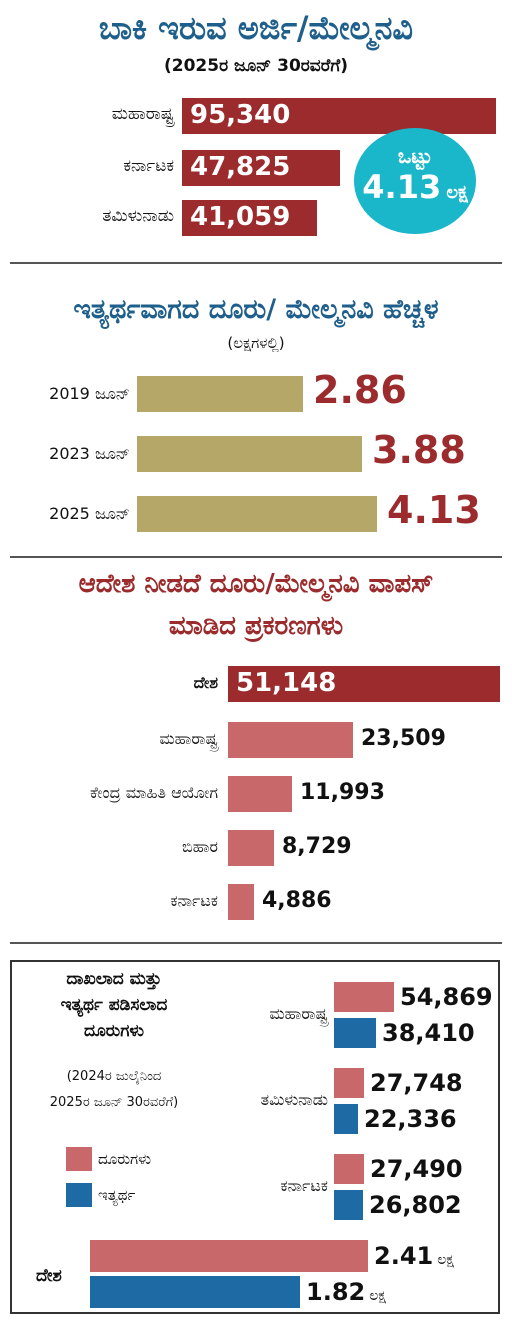  Describe the element at coordinates (117, 1195) in the screenshot. I see `legend-label-disposed: ಇತ್ಯರ್ಥ` at that location.